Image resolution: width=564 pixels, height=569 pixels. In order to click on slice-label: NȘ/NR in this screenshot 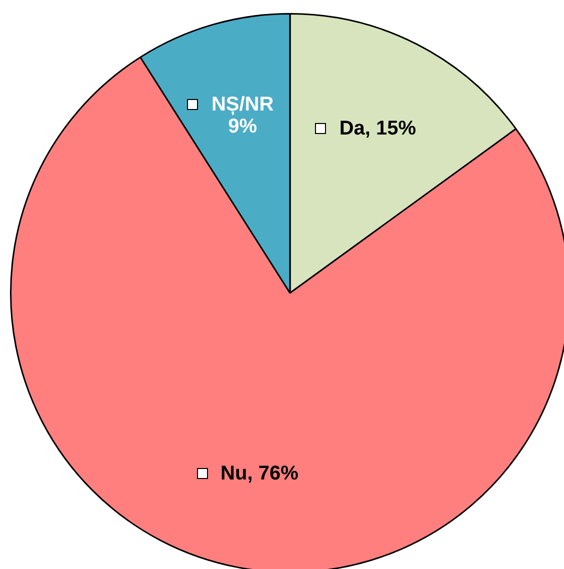, I will do `click(242, 105)`.